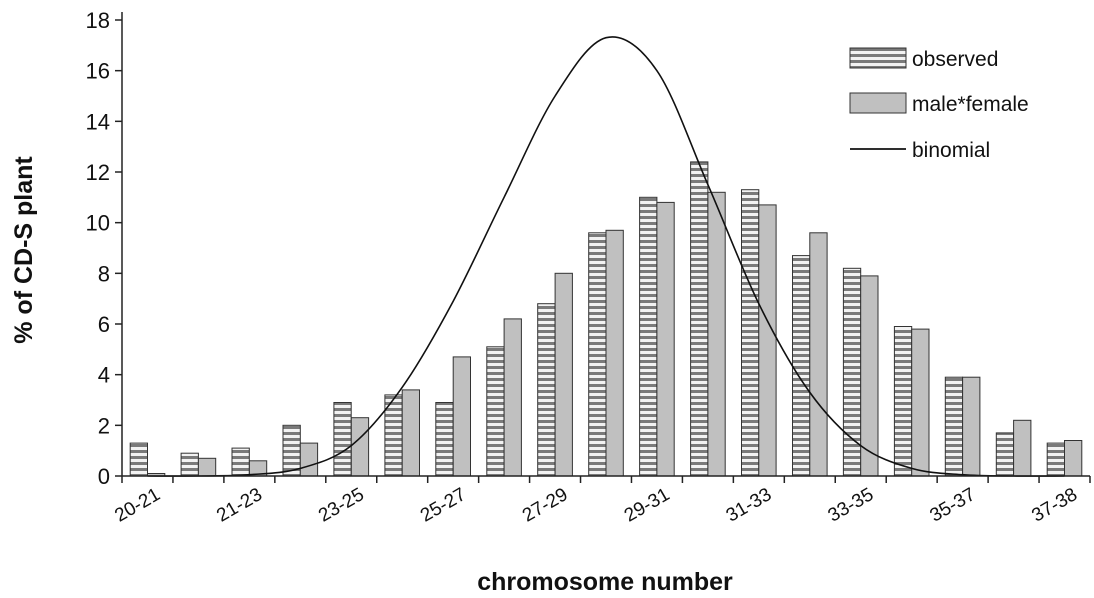  Describe the element at coordinates (98, 172) in the screenshot. I see `y-tick-label: 12` at that location.